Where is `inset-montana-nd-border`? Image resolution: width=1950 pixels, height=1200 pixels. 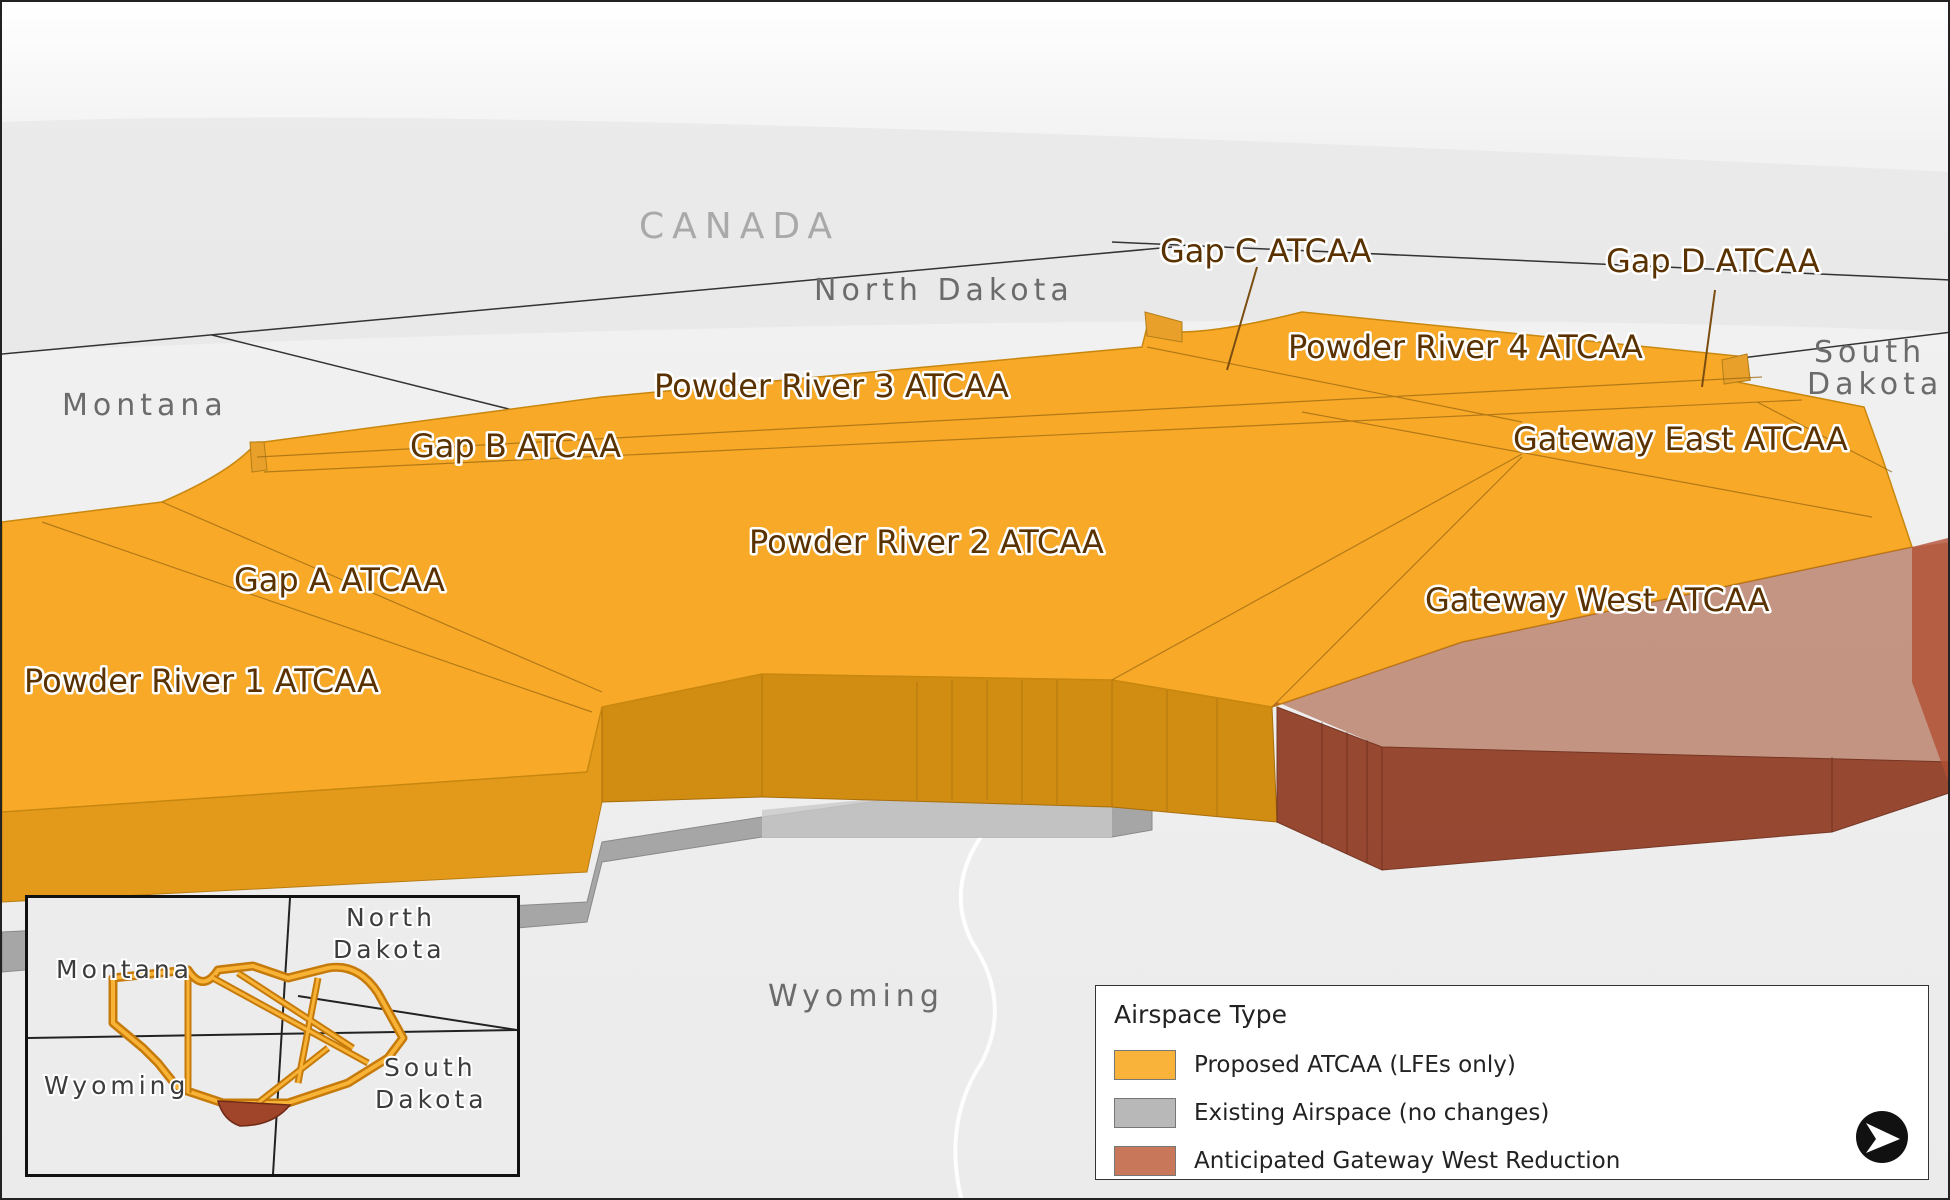 inset-montana-nd-border is located at coordinates (272, 1034).